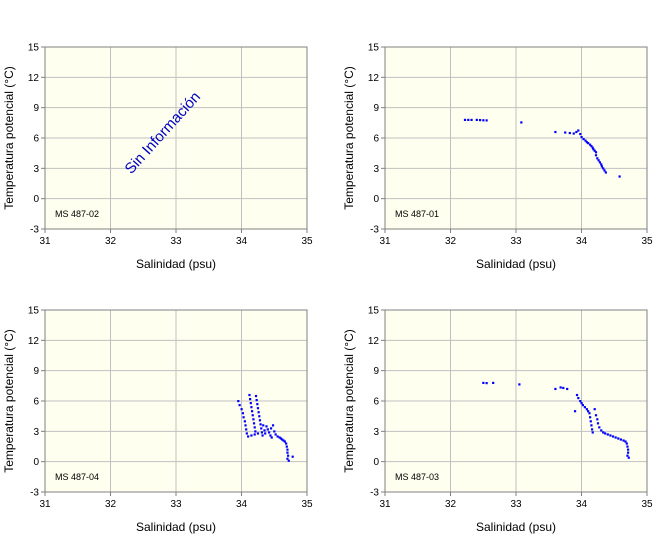  I want to click on x-tick-label: 34, so click(582, 241).